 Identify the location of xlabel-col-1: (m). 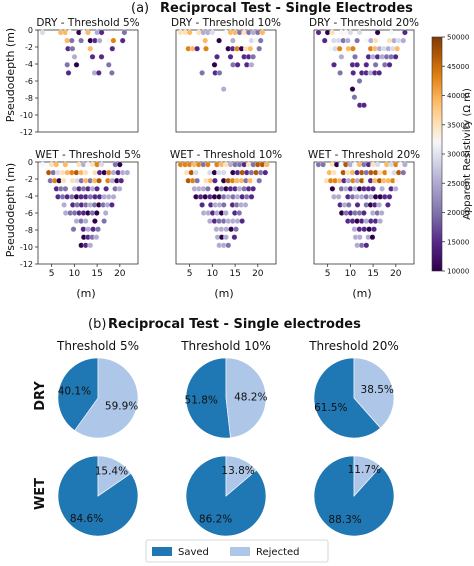
(85, 293).